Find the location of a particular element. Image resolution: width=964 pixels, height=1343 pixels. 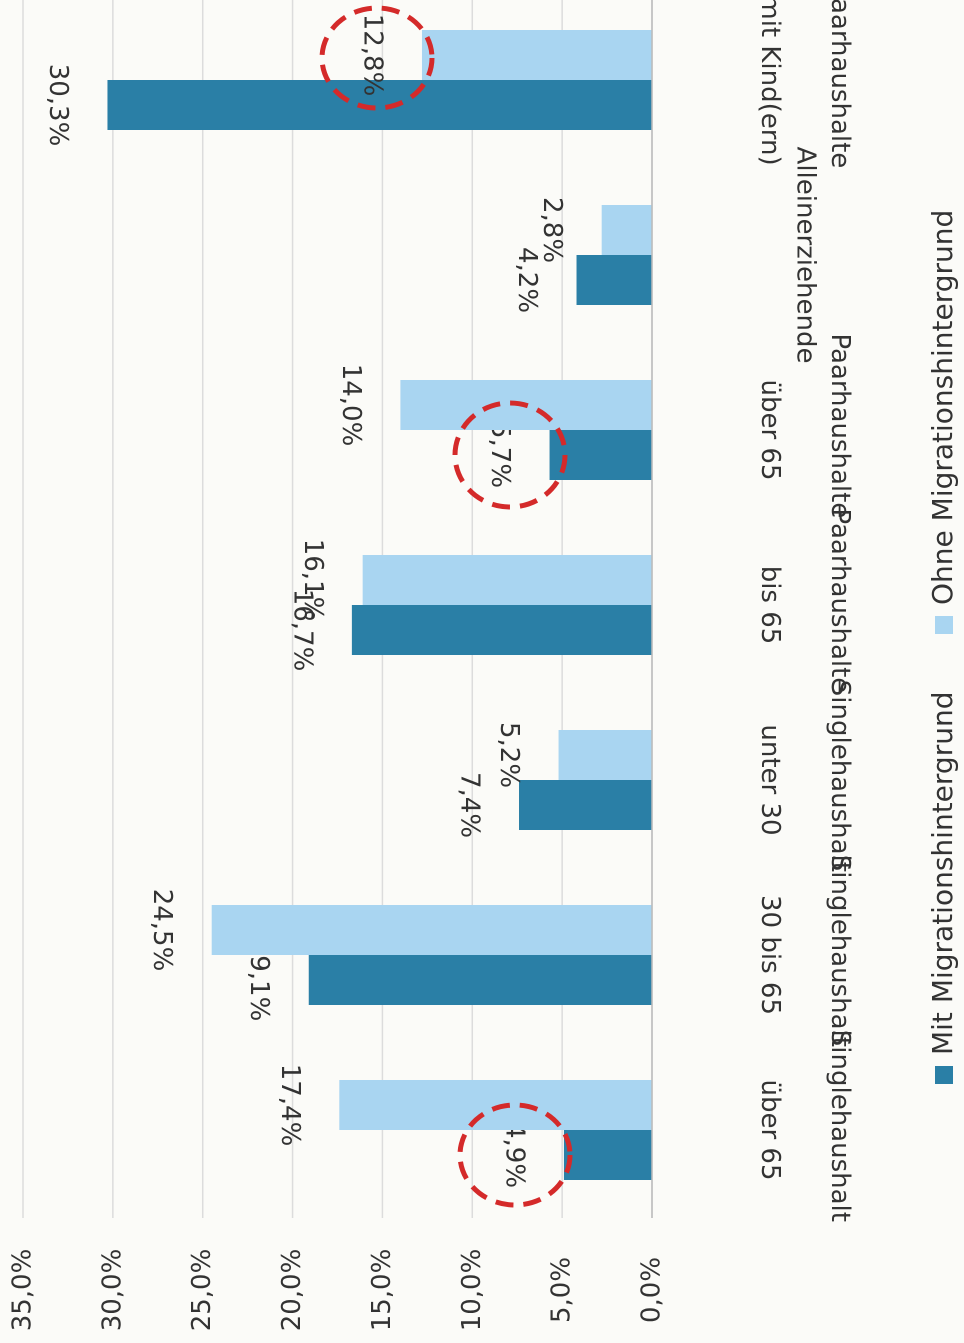

y-tick-label: 0,0% is located at coordinates (652, 1290).